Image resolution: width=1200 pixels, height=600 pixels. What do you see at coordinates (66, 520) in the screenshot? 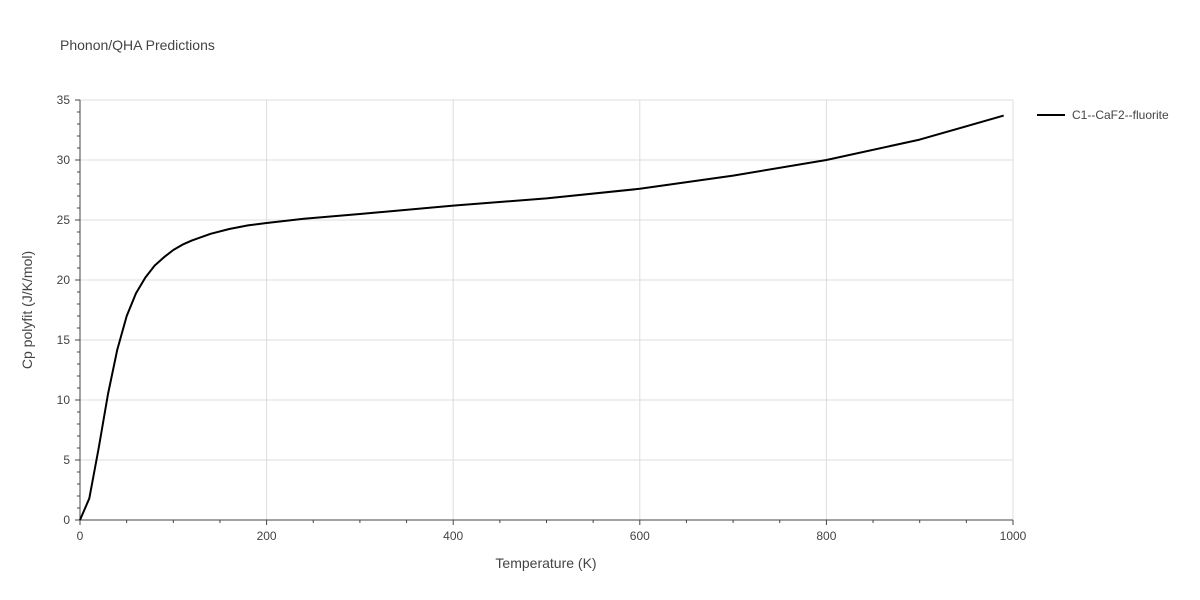
I see `y-tick-label: 0` at bounding box center [66, 520].